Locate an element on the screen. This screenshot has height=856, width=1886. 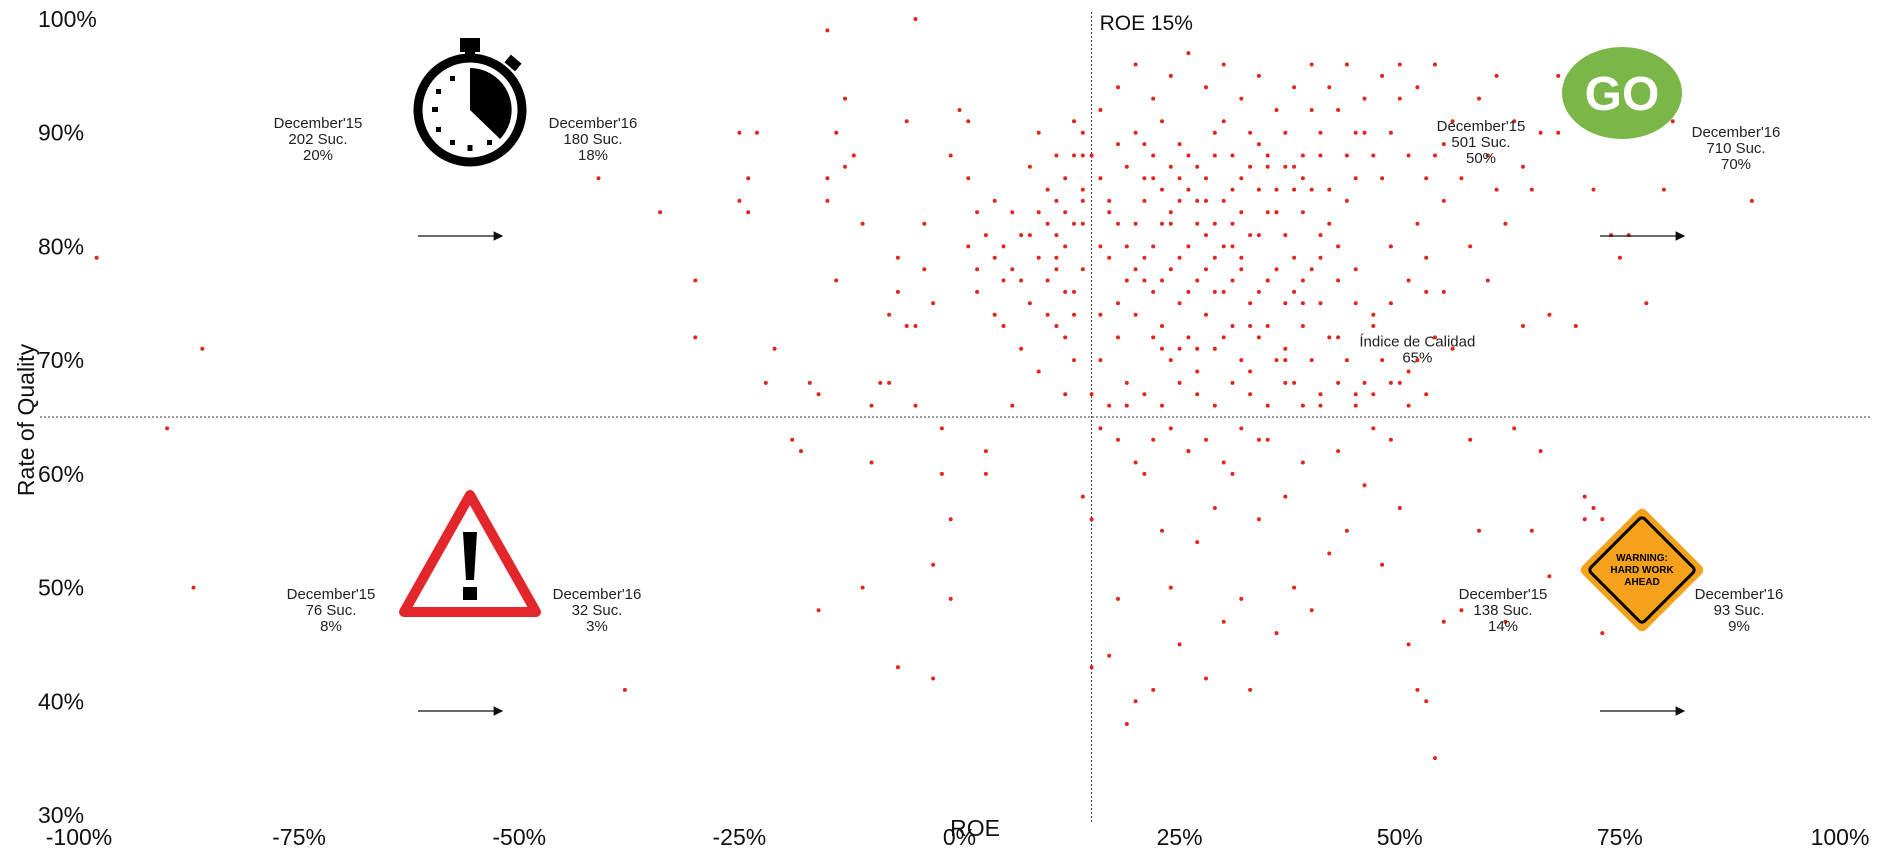
top-left-after-label: 180 Suc. is located at coordinates (592, 139).